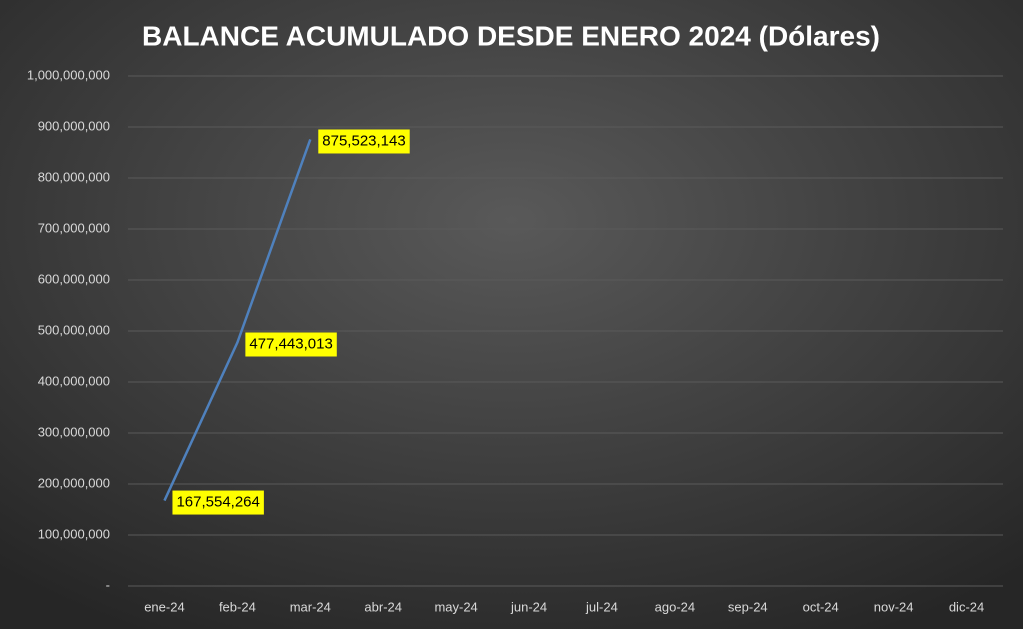 The width and height of the screenshot is (1023, 629). Describe the element at coordinates (74, 278) in the screenshot. I see `y-tick-label: 600,000,000` at that location.